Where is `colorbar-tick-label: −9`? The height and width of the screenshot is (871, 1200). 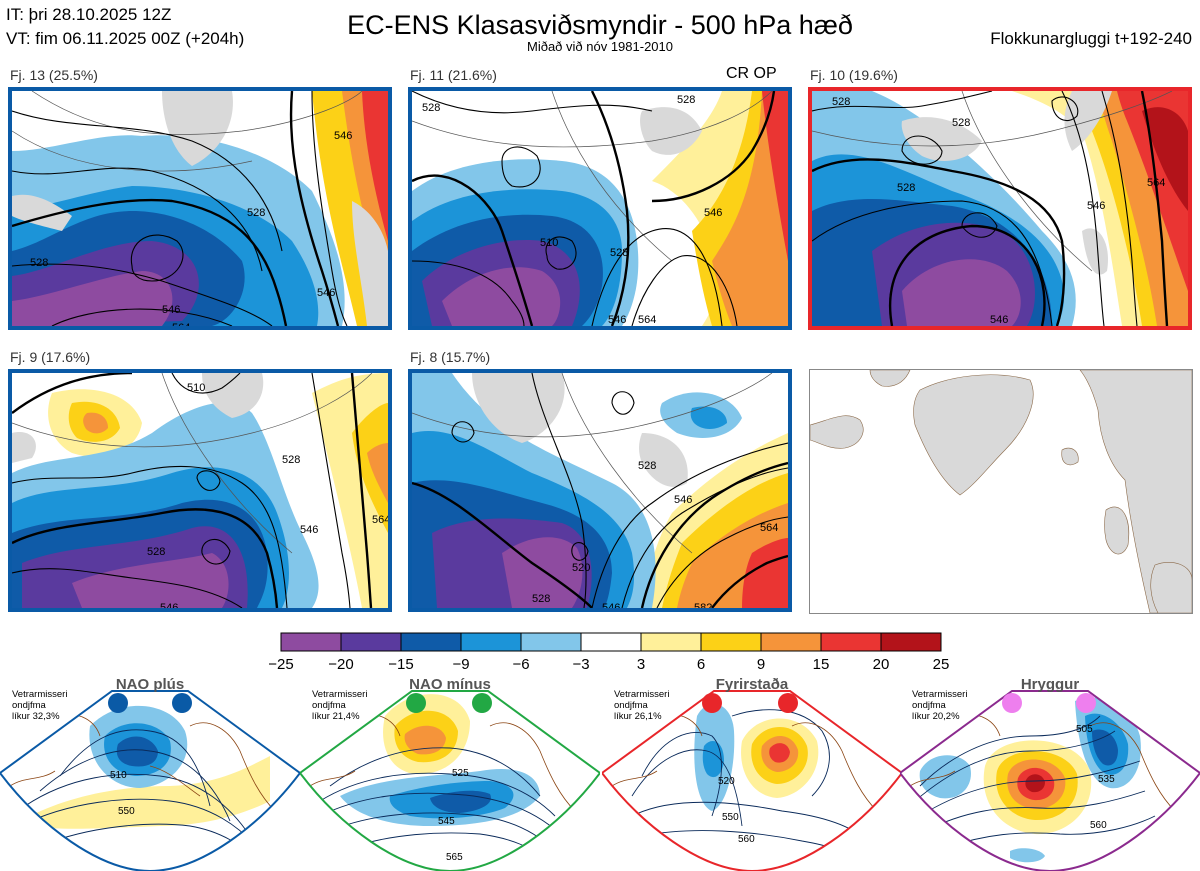 colorbar-tick-label: −9 is located at coordinates (461, 664).